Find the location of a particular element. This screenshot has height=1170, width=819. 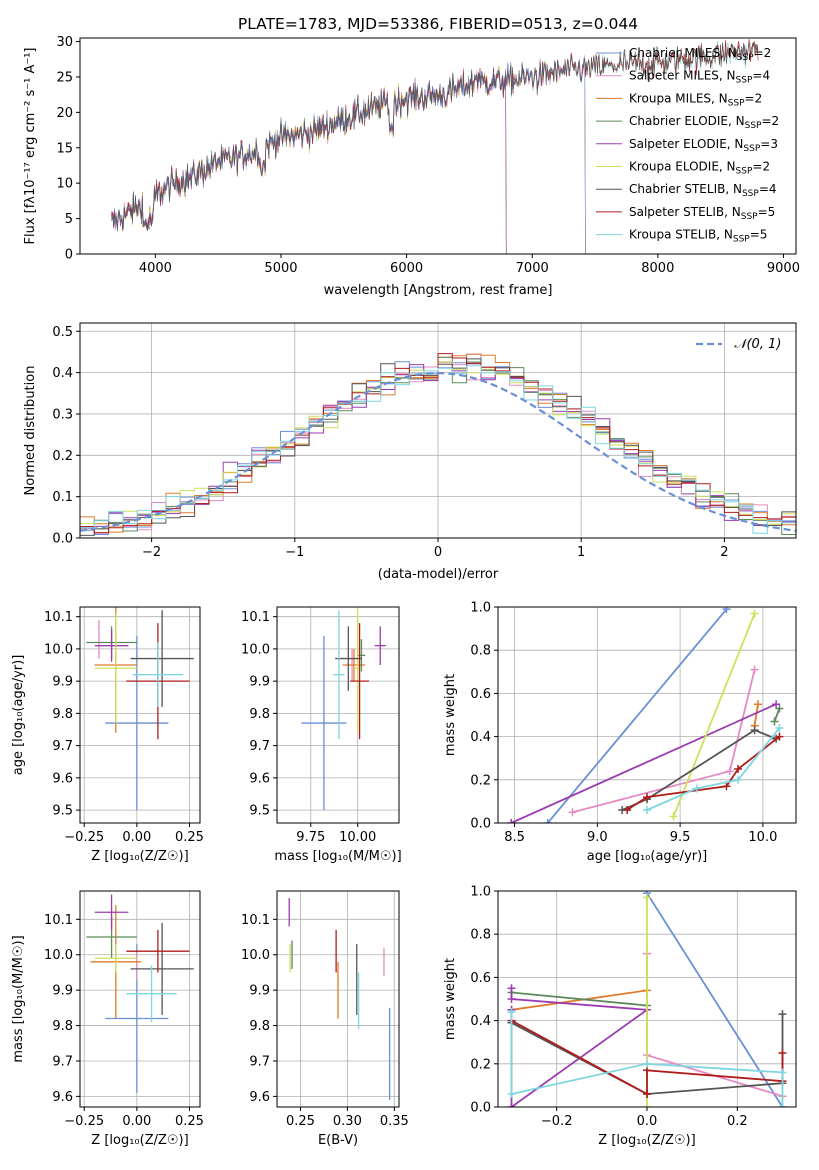

tick-label-y: 0 is located at coordinates (69, 255).